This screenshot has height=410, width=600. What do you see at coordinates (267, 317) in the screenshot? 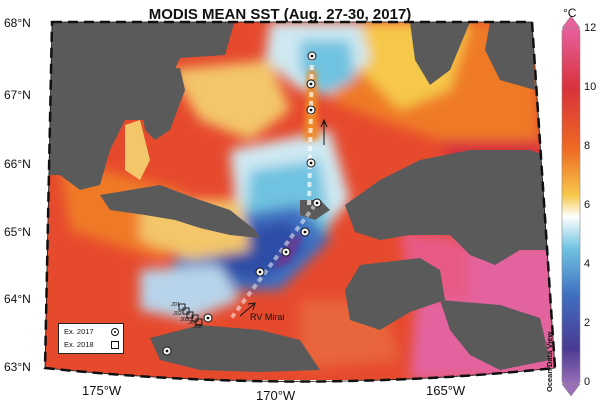
I see `ship-label: RV Mirai` at bounding box center [267, 317].